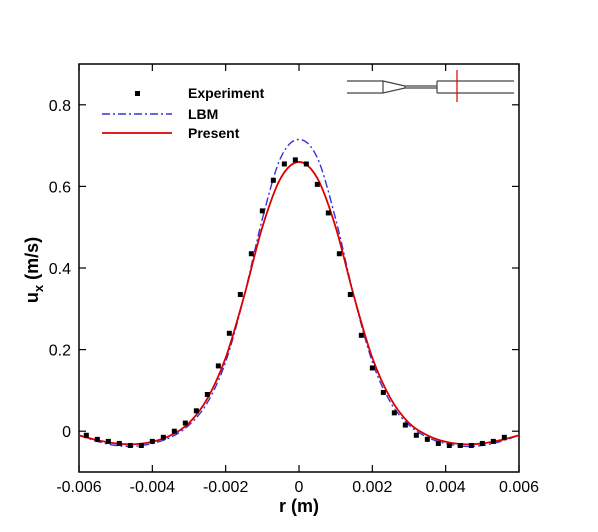 Image resolution: width=598 pixels, height=532 pixels. What do you see at coordinates (66, 432) in the screenshot?
I see `y-tick-label: 0` at bounding box center [66, 432].